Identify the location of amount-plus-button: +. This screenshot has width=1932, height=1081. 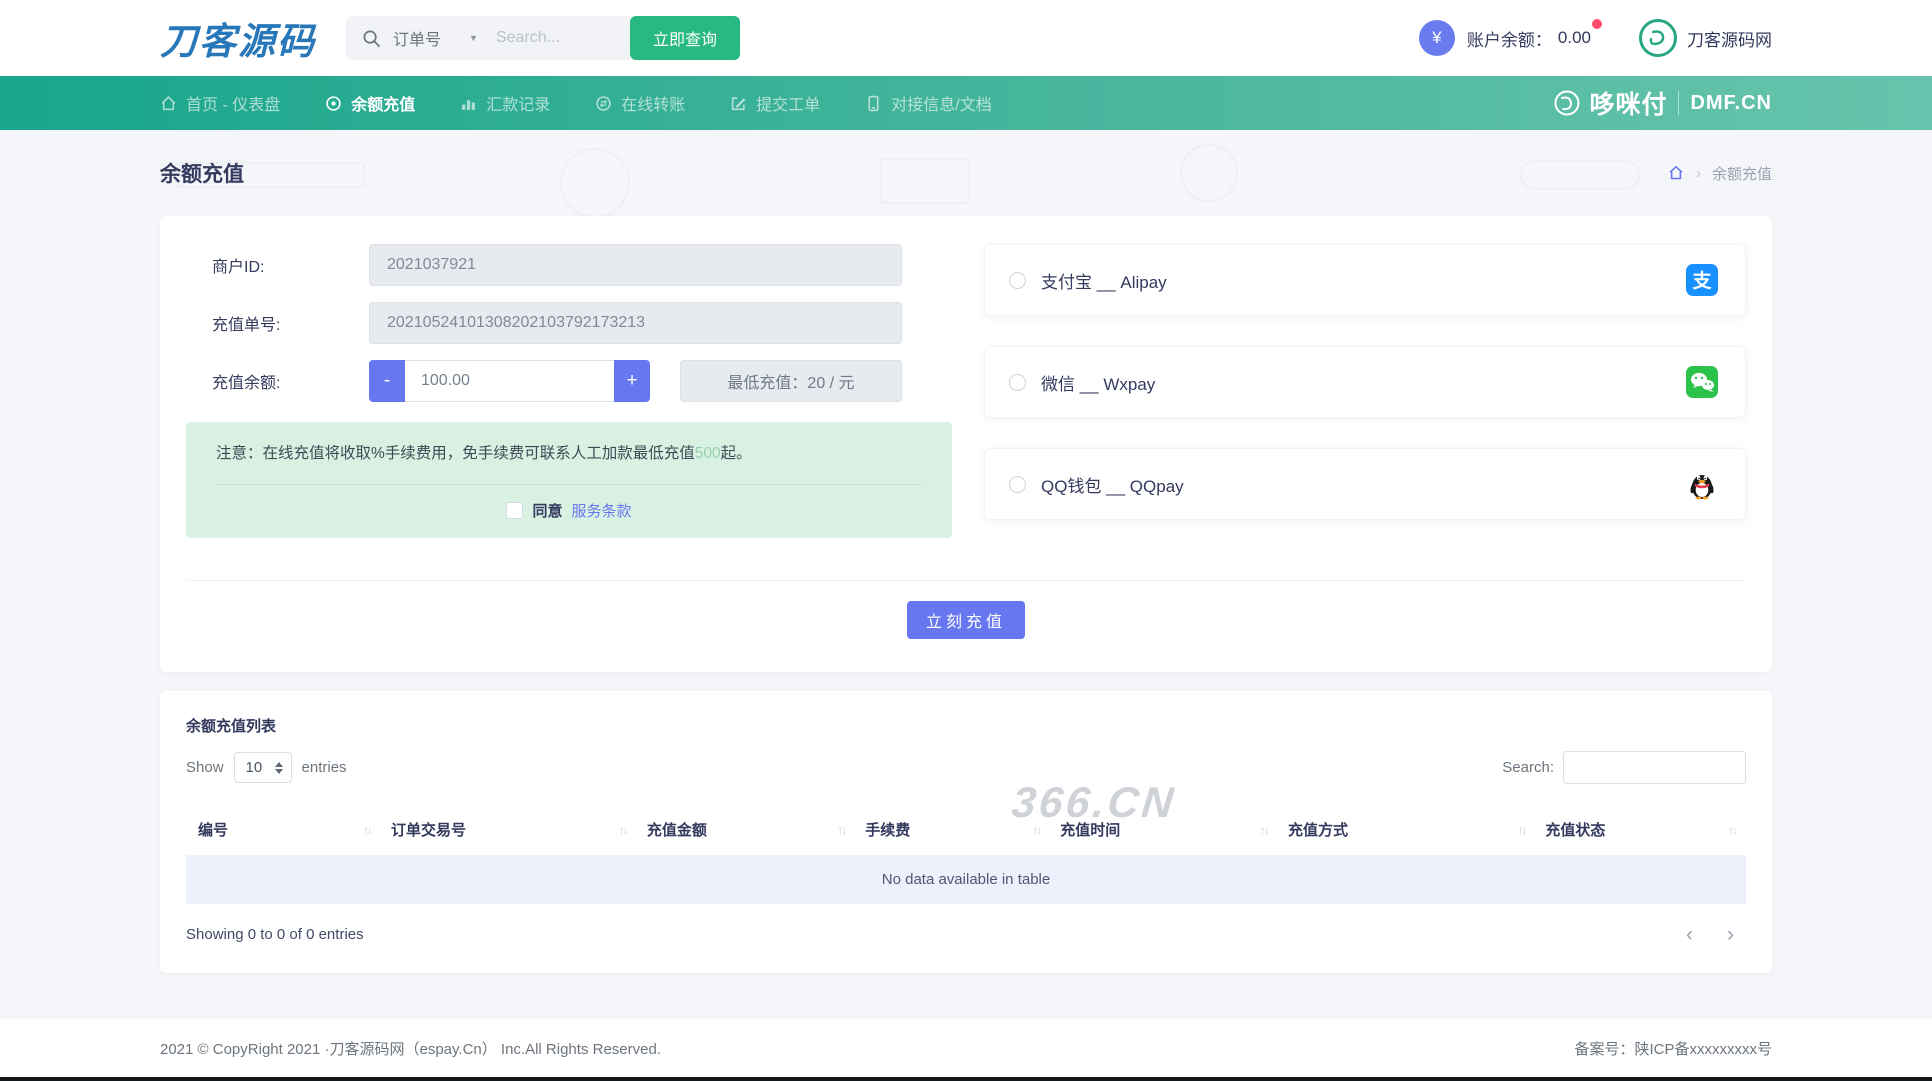
(632, 381).